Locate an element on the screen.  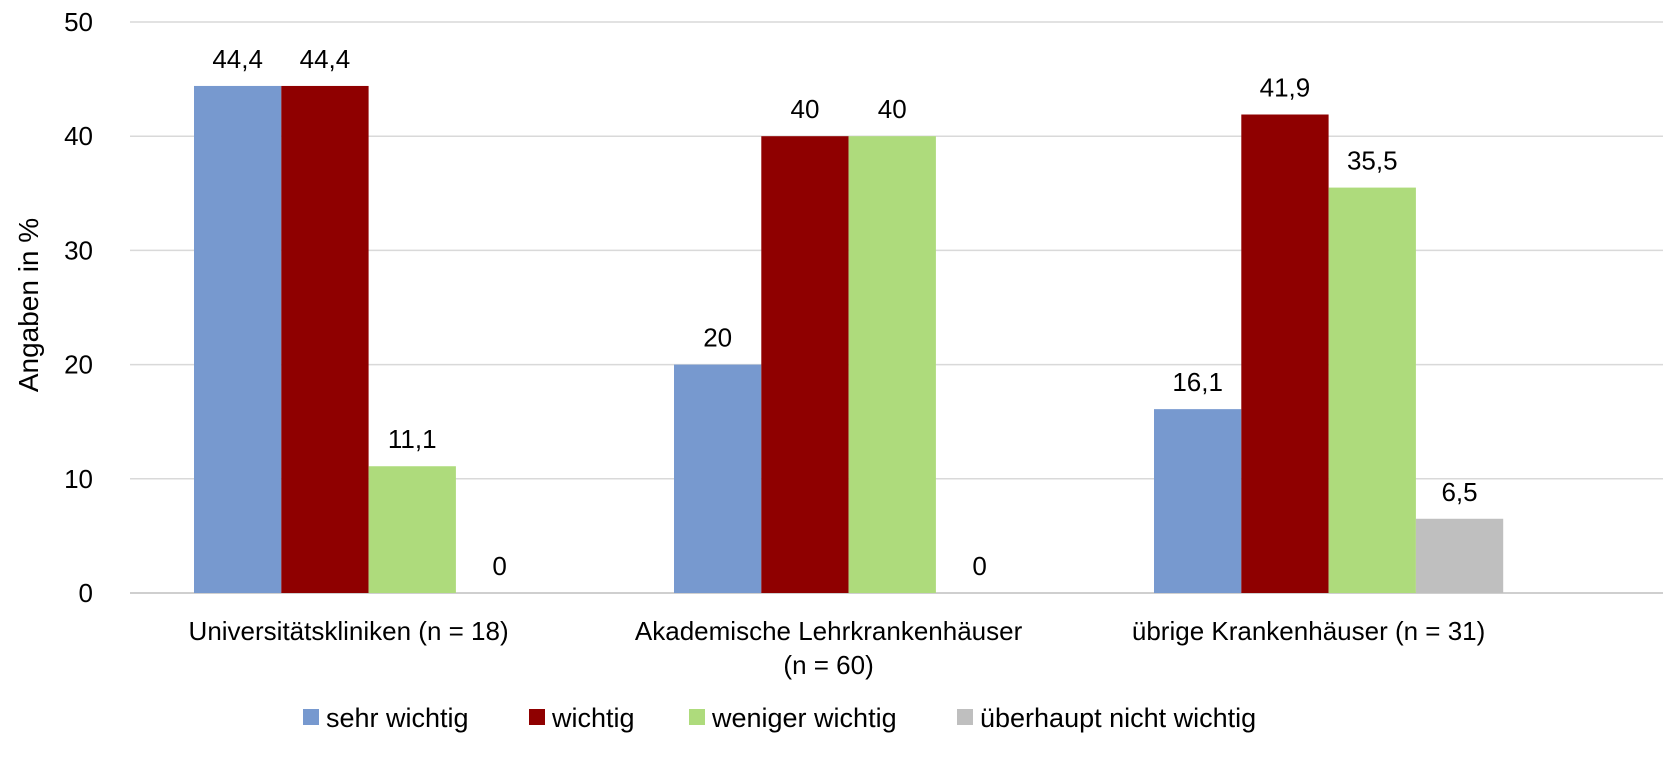
y-axis-title: Angaben in % is located at coordinates (28, 305).